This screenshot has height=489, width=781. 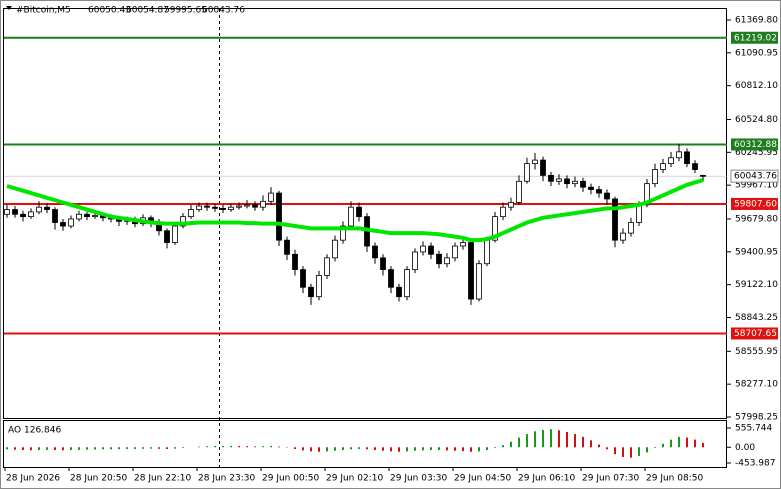 What do you see at coordinates (162, 479) in the screenshot?
I see `x-tick-label: 28 Jun 22:10` at bounding box center [162, 479].